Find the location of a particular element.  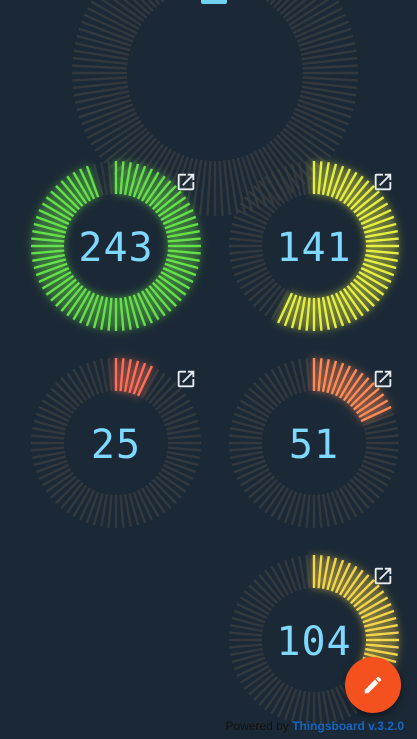

gauge-ring: 141 is located at coordinates (314, 246).